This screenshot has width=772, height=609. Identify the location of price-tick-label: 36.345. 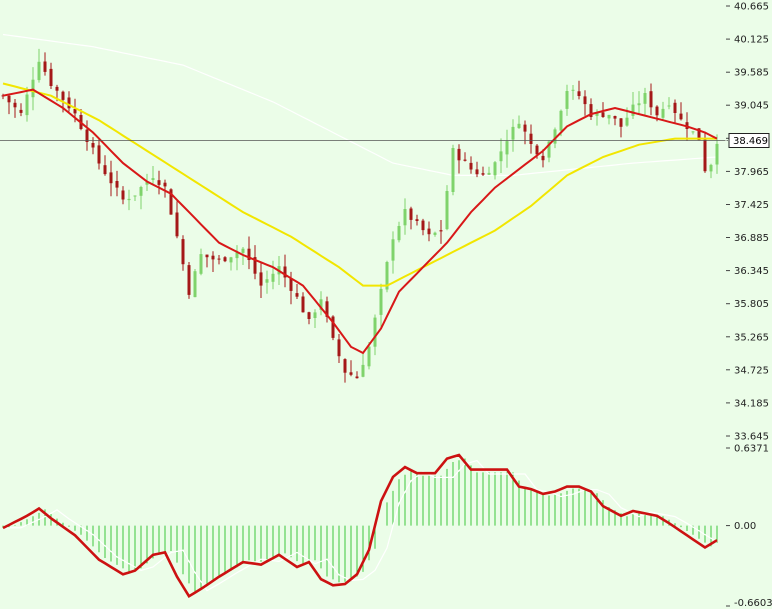
(751, 271).